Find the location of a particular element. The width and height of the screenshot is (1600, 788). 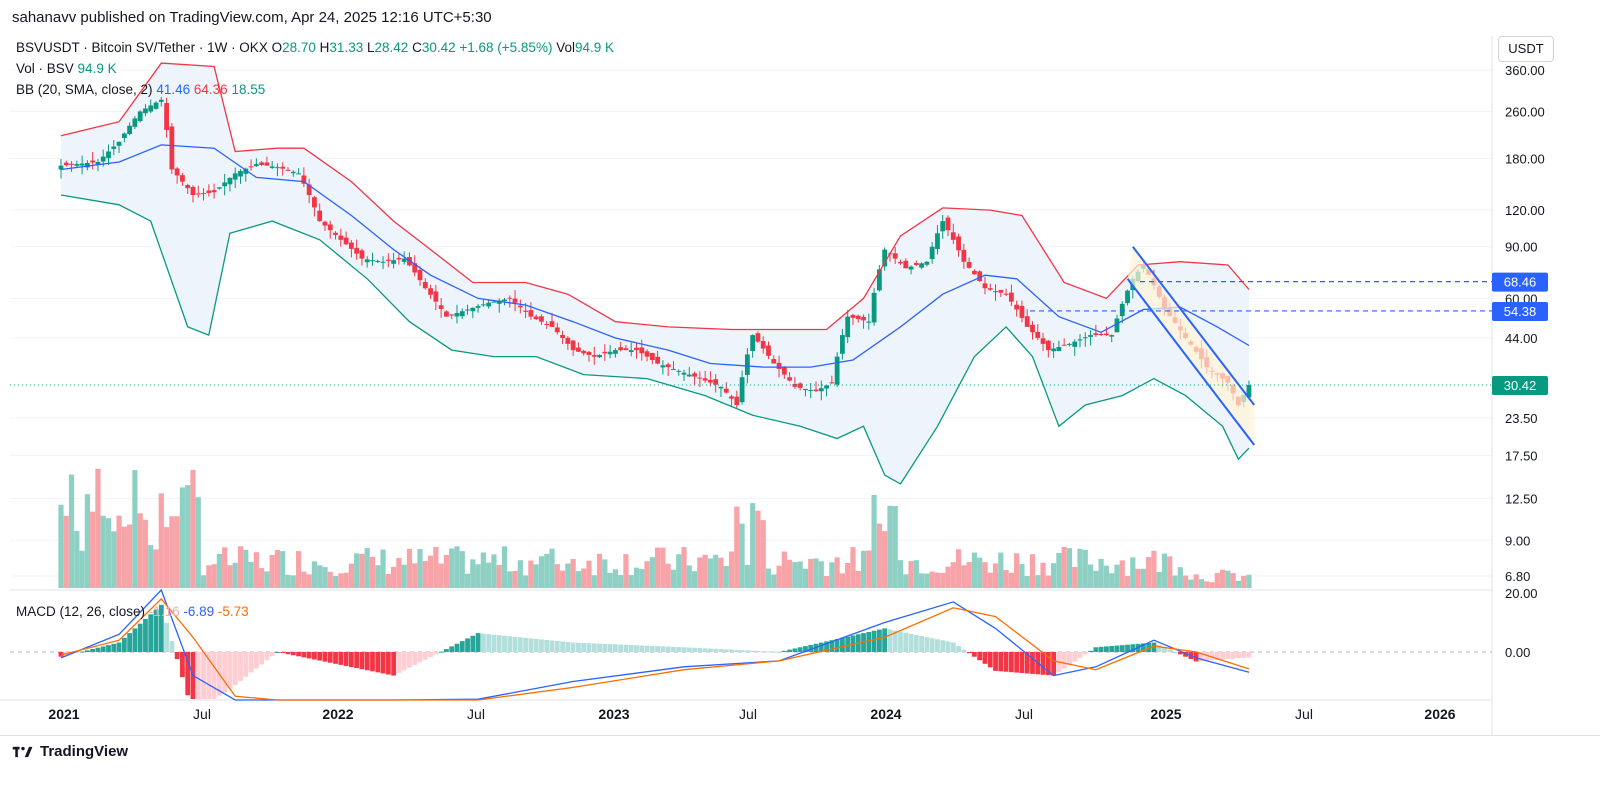

time-tick-label: 2024 is located at coordinates (885, 714).